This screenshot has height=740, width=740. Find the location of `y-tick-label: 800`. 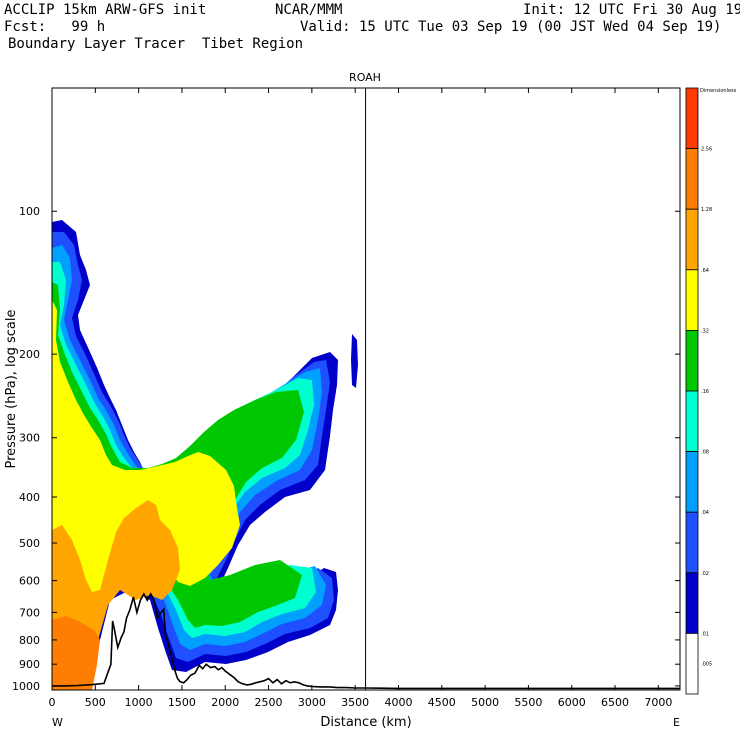

y-tick-label: 800 is located at coordinates (29, 640).